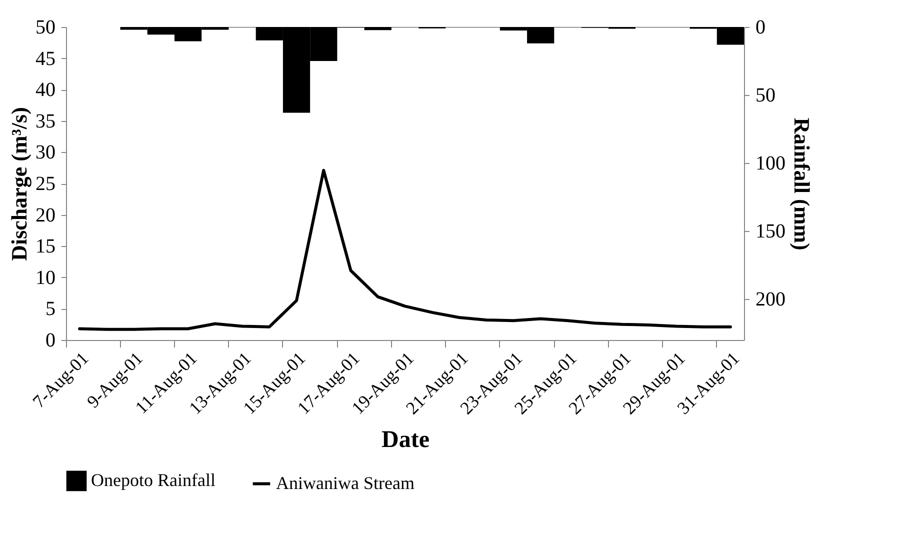  I want to click on y2-tick-label: 150, so click(771, 231).